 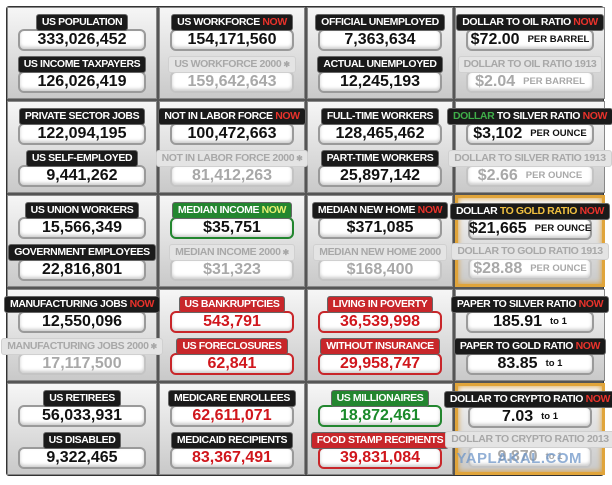 I want to click on stat-label: MEDIAN NEW HOME NOW, so click(x=380, y=210).